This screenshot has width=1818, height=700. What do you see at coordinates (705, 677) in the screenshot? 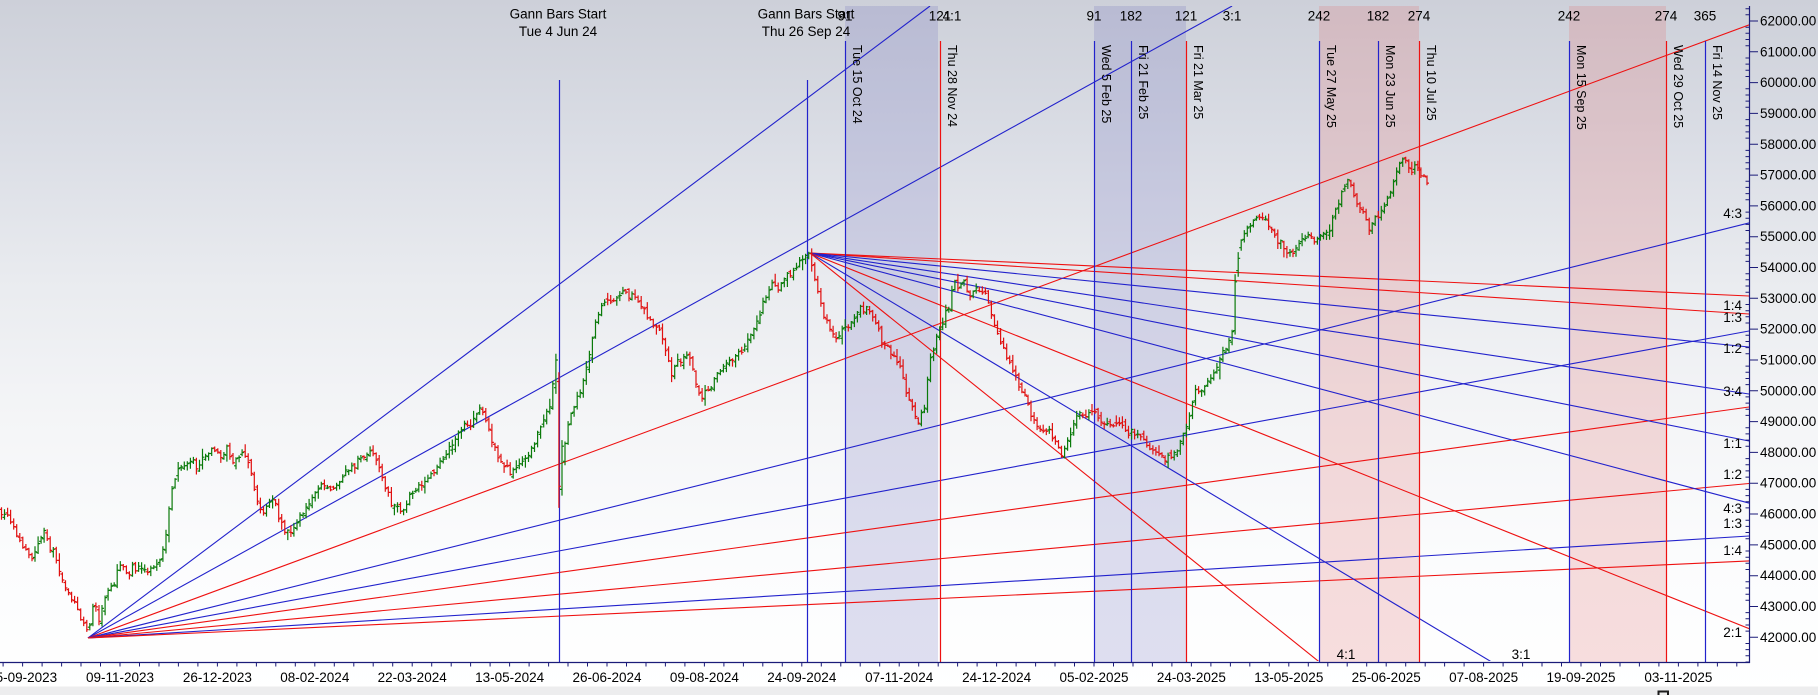
I see `svg-text: 09-08-2024` at bounding box center [705, 677].